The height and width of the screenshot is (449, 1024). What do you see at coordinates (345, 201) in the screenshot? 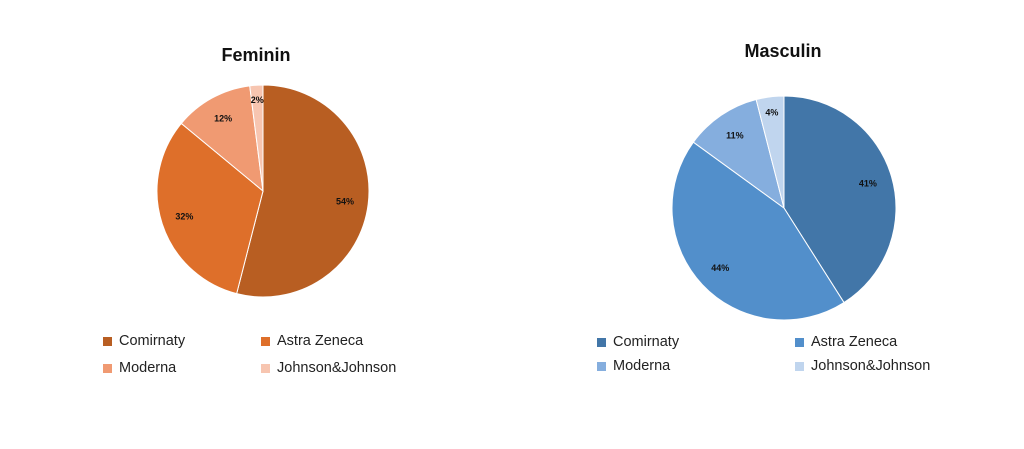
I see `data-label-comirnaty: 54%` at bounding box center [345, 201].